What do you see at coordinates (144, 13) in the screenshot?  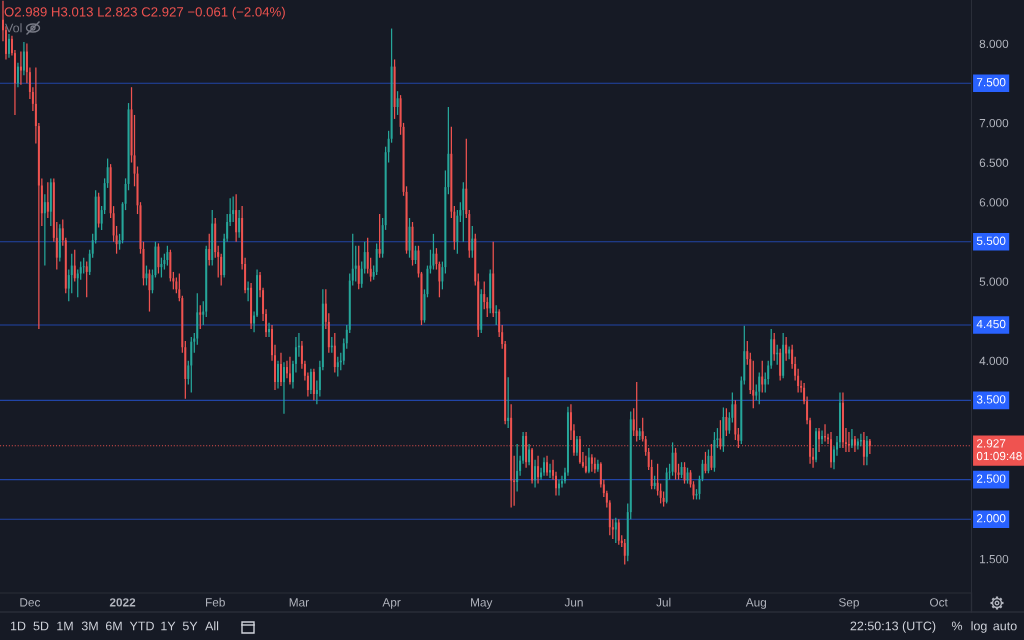 I see `annotation: O2.989 H3.013 L2.823 C2.927 −0.061 (−2.04%)` at bounding box center [144, 13].